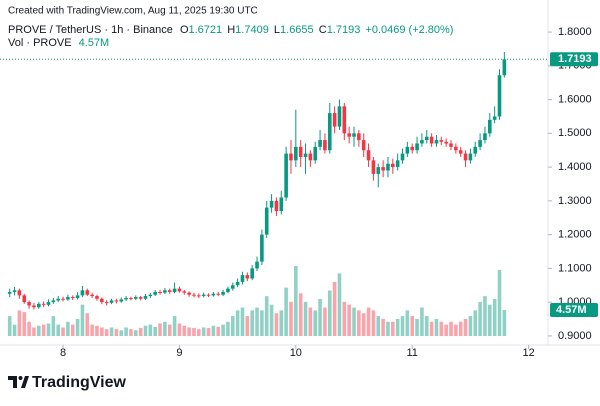 The width and height of the screenshot is (600, 406). What do you see at coordinates (58, 43) in the screenshot?
I see `legend-volume: Vol · PROVE 4.57M` at bounding box center [58, 43].